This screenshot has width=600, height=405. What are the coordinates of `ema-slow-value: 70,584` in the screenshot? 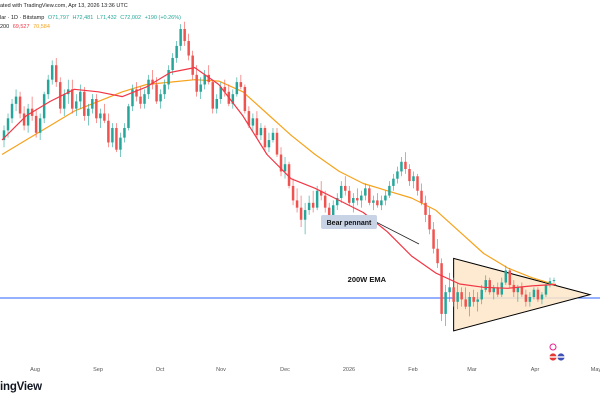 It's located at (41, 27).